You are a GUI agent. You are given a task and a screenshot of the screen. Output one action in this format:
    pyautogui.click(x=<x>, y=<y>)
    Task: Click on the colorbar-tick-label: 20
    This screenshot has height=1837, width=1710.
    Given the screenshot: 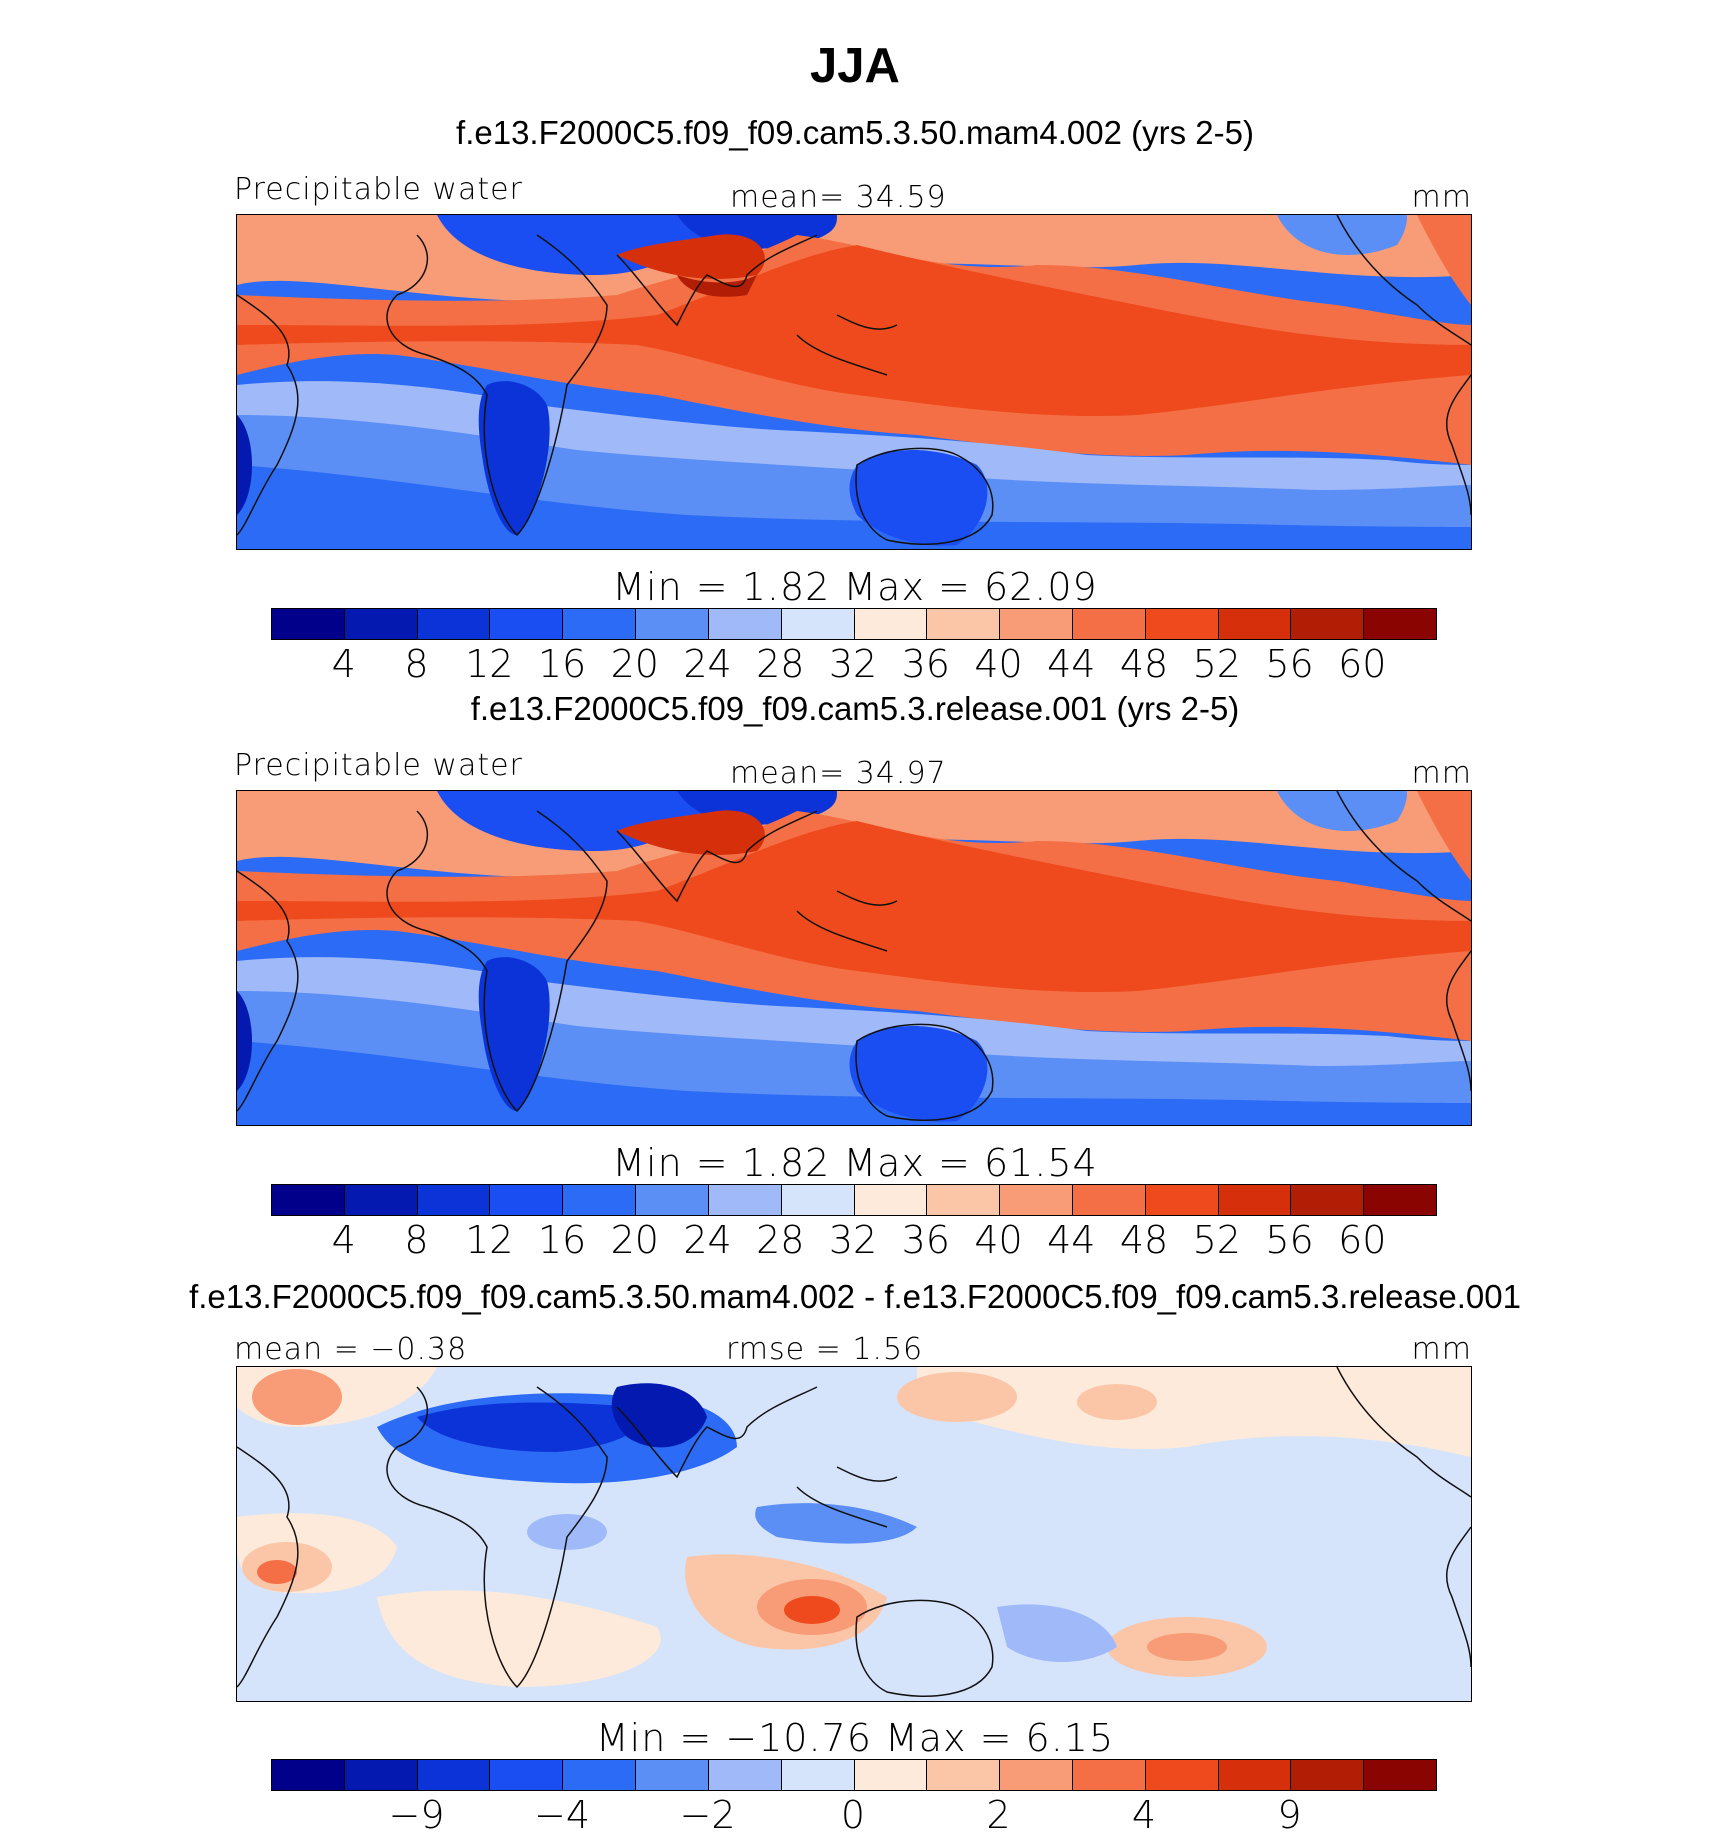 What is the action you would take?
    pyautogui.click(x=634, y=1240)
    